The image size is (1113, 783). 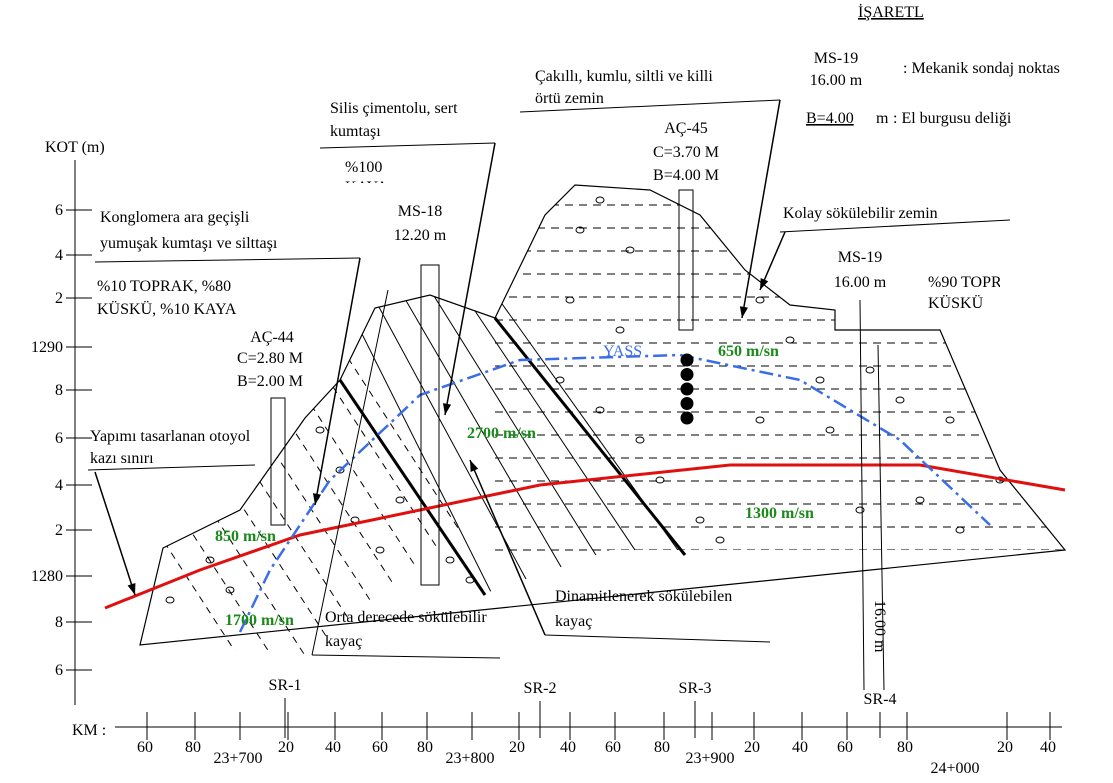 I want to click on velocity-label: 650 m/sn, so click(x=748, y=351).